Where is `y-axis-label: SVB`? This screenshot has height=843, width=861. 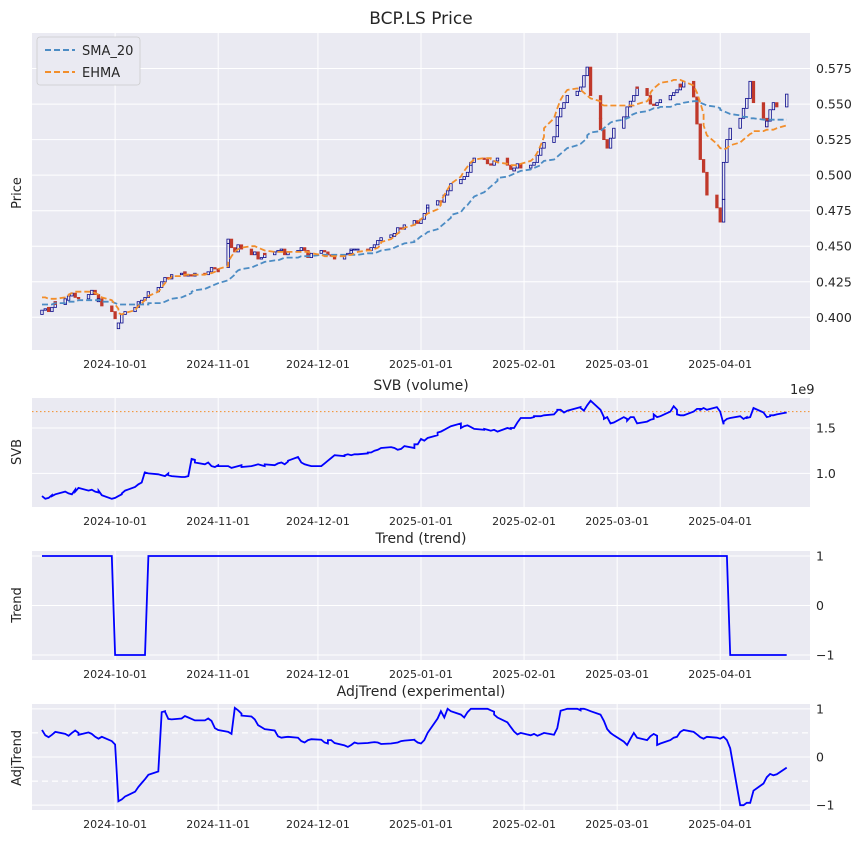
y-axis-label: SVB is located at coordinates (17, 452).